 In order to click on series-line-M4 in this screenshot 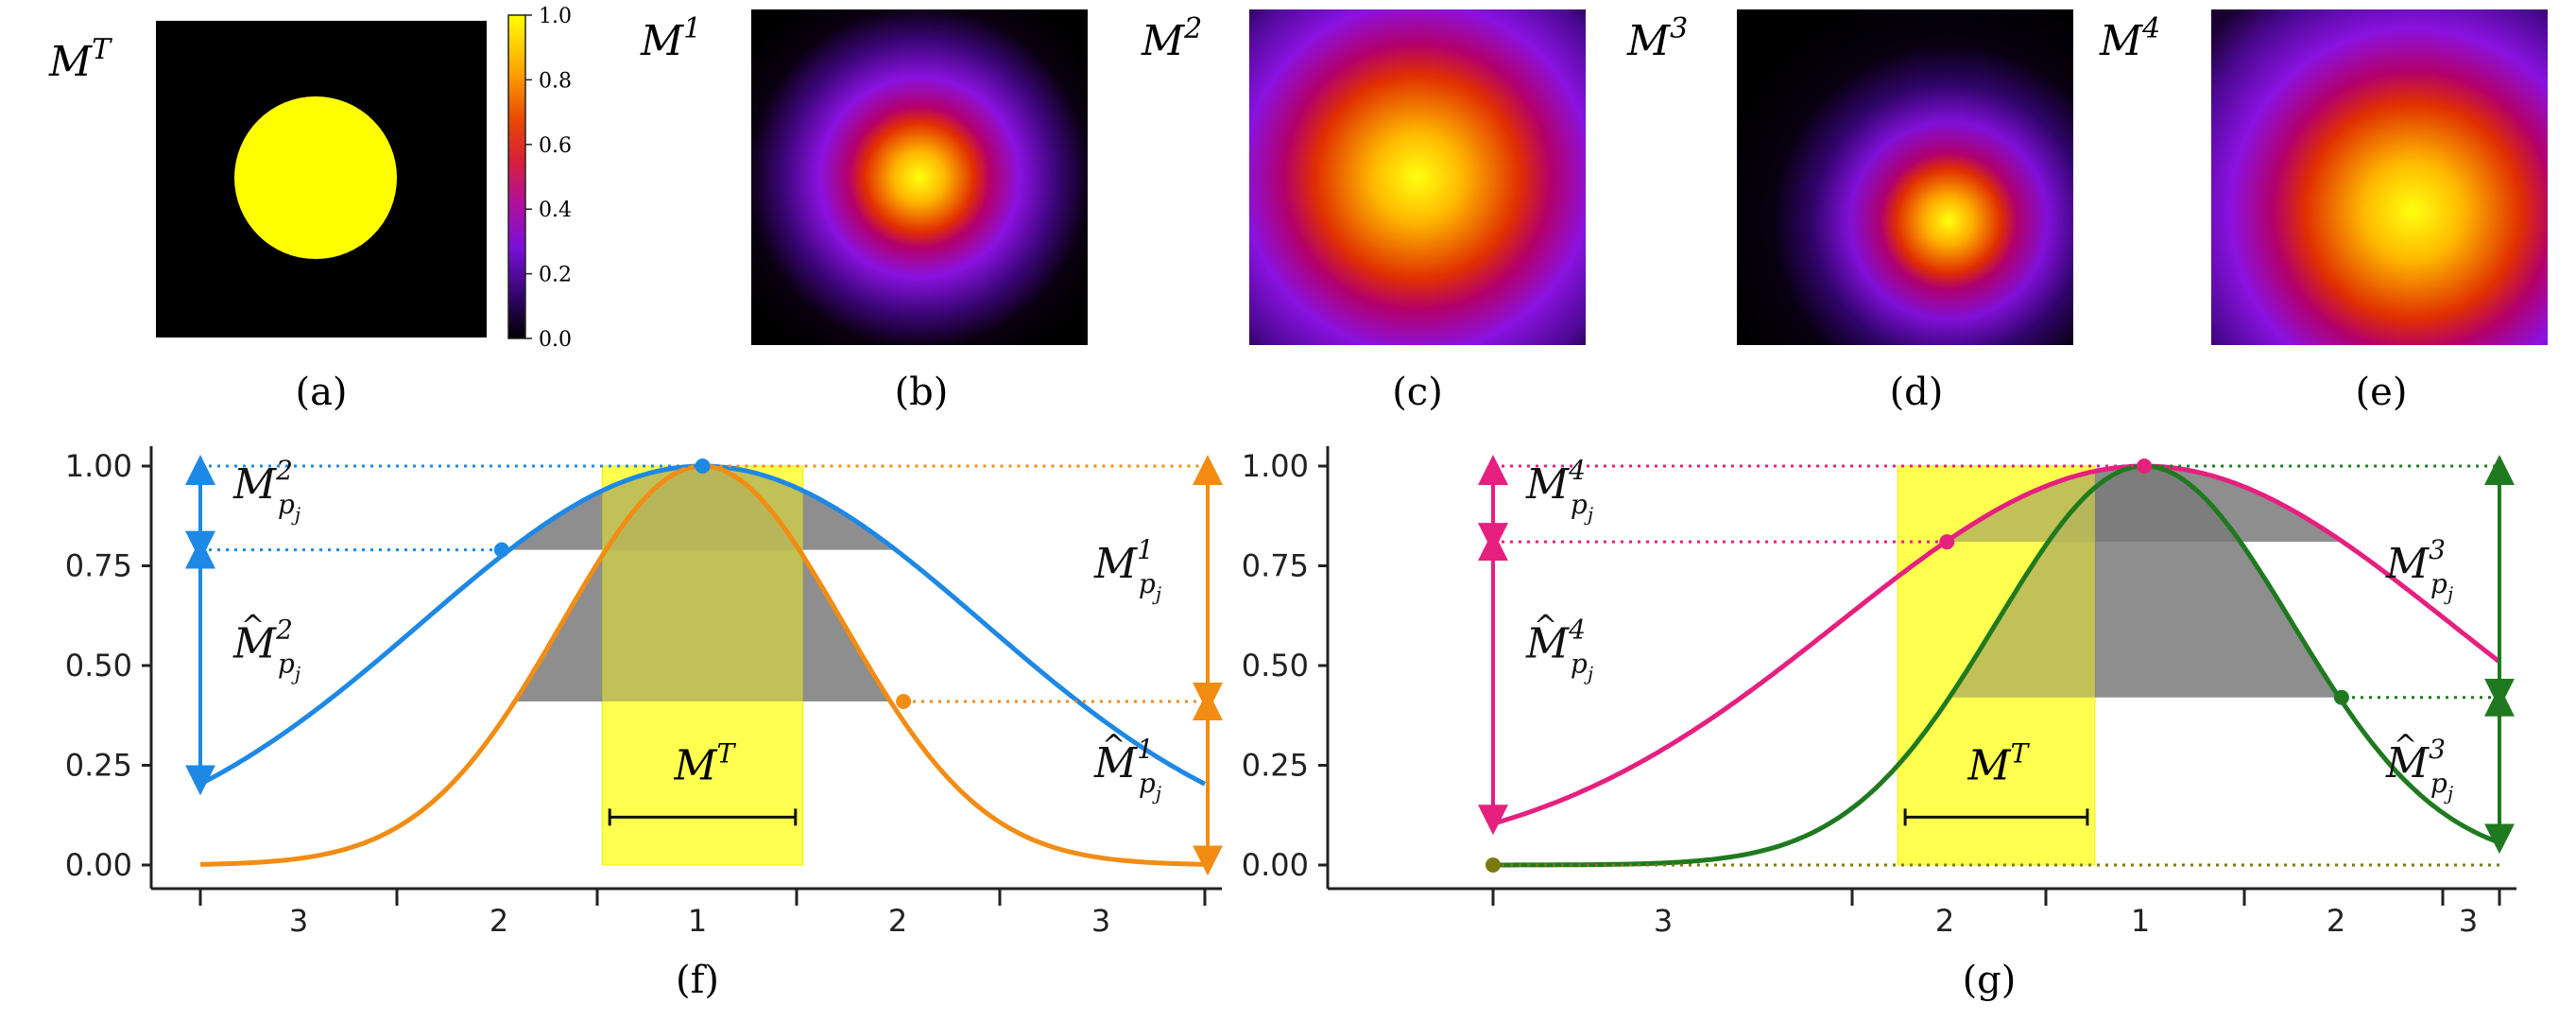, I will do `click(1996, 645)`.